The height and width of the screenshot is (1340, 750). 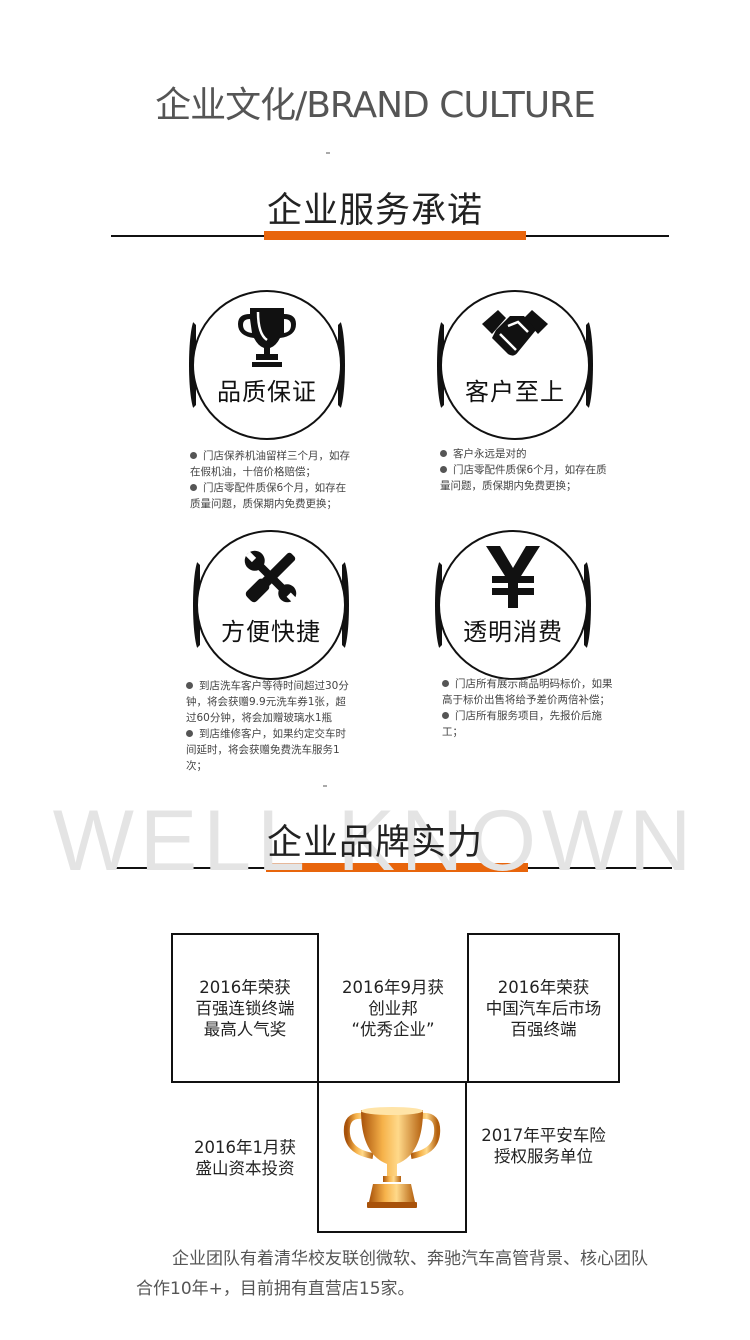 I want to click on customer-bullets: 客户永远是对的 门店零配件质保6个月，如存在质量问题，质保期内免费更换；, so click(x=528, y=470).